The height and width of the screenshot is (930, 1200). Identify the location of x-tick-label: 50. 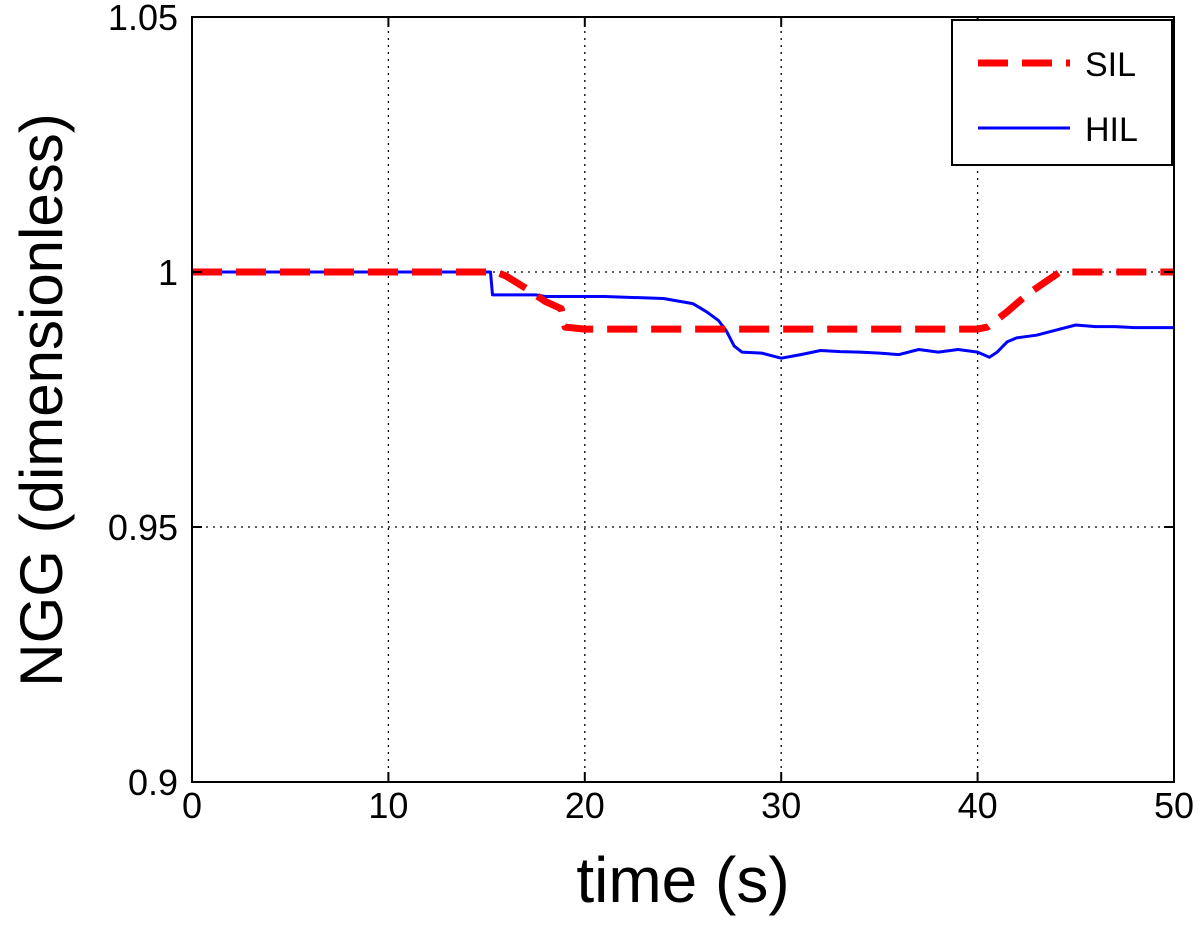
(1174, 805).